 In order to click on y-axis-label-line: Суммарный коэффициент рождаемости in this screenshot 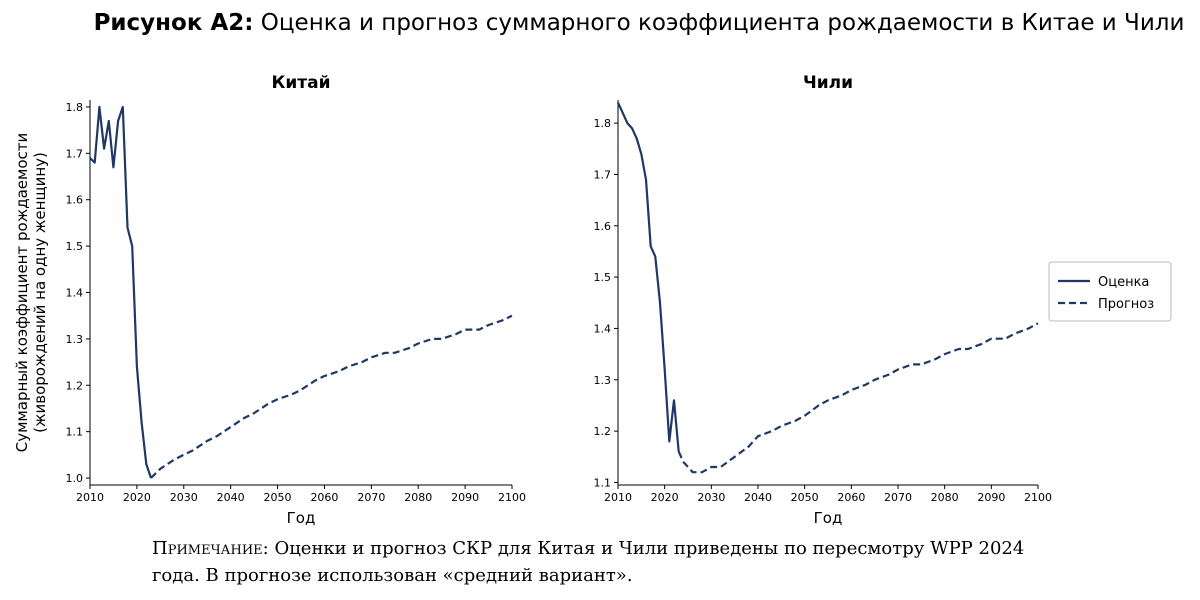, I will do `click(22, 292)`.